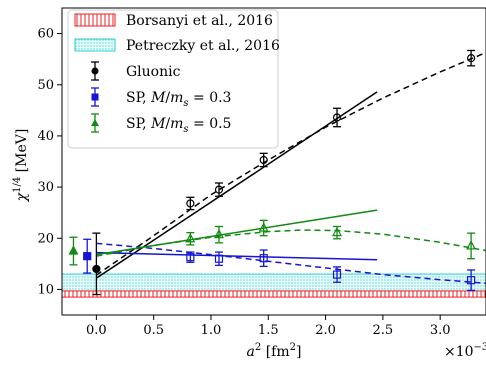 The image size is (486, 369). Describe the element at coordinates (274, 294) in the screenshot. I see `band-borsanyi-et-al-2016` at that location.